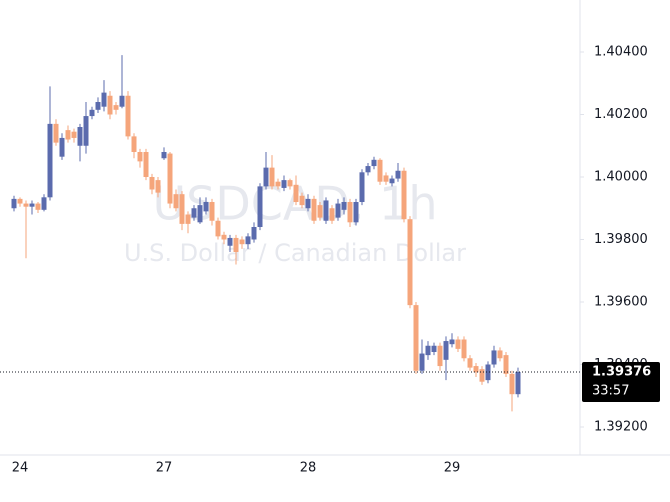 The height and width of the screenshot is (502, 670). What do you see at coordinates (621, 114) in the screenshot?
I see `y-tick-label: 1.40200` at bounding box center [621, 114].